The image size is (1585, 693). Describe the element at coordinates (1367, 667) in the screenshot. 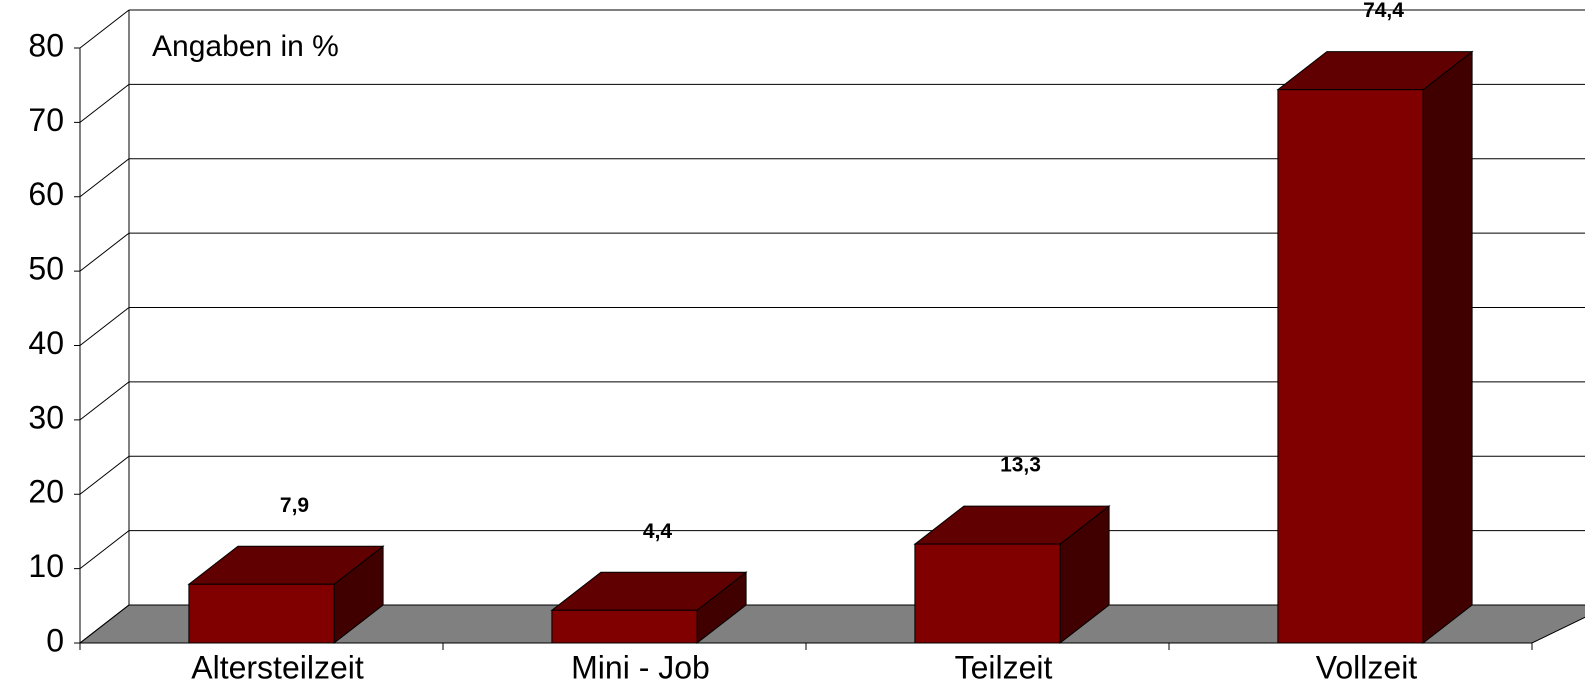

I see `x-tick-label: Vollzeit` at that location.